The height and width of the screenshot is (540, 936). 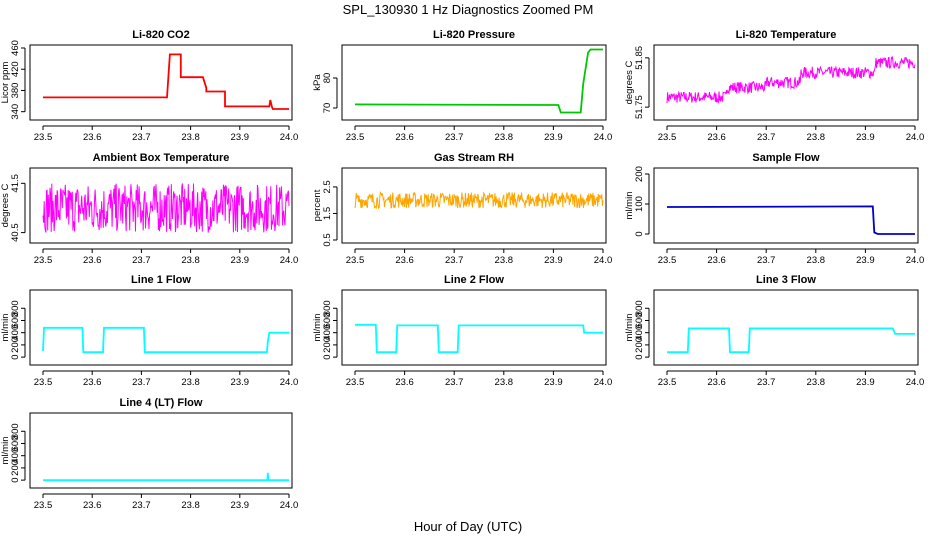 I want to click on figure-title: SPL_130930 1 Hz Diagnostics Zoomed PM, so click(x=468, y=9).